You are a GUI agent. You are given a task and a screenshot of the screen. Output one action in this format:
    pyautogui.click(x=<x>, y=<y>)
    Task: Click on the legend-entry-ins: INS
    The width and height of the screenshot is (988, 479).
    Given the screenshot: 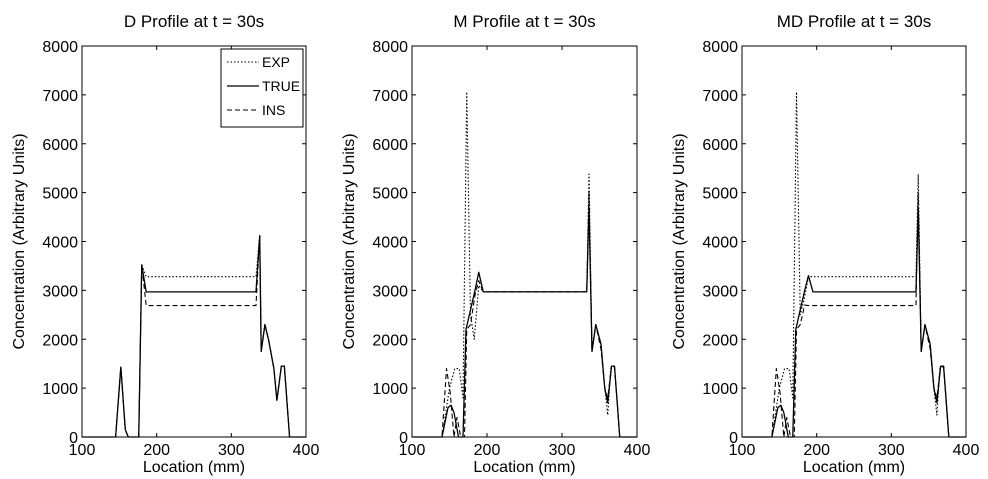 What is the action you would take?
    pyautogui.click(x=273, y=110)
    